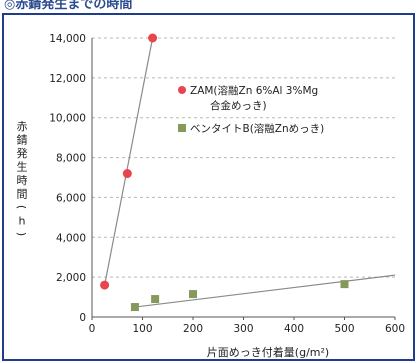  I want to click on y-tick-label: 12,000, so click(67, 79).